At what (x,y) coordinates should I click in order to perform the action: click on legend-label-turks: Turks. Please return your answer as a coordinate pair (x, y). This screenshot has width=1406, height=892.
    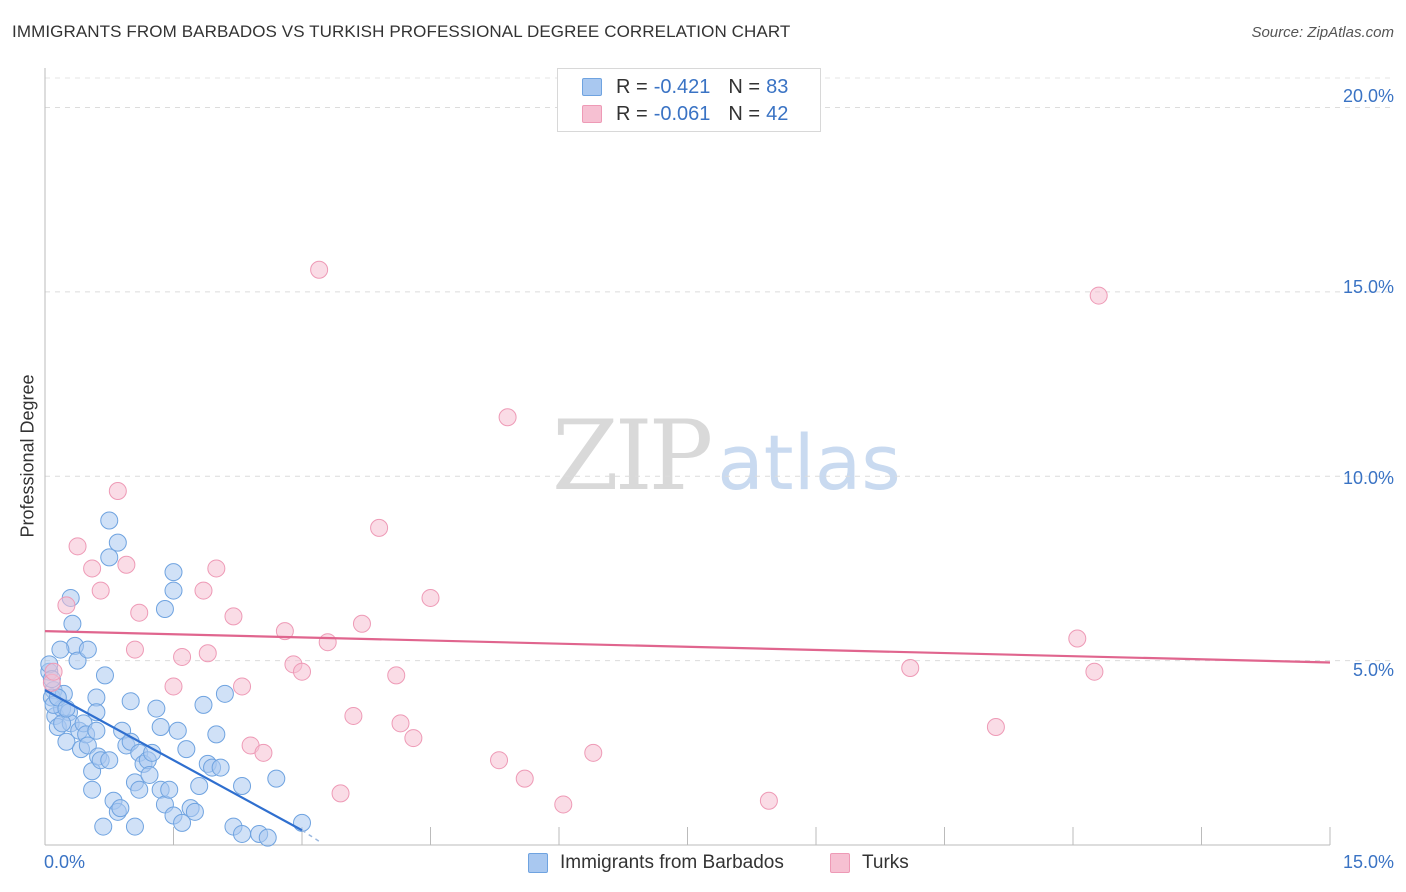
    Looking at the image, I should click on (885, 862).